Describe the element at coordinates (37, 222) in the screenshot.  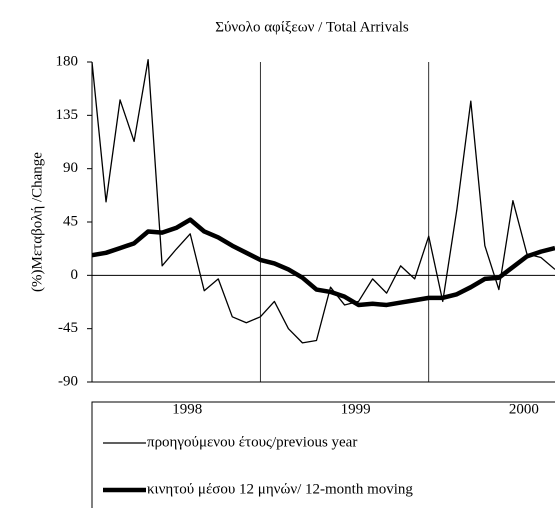
I see `y-axis-label: (%)Μεταβολή /Change` at that location.